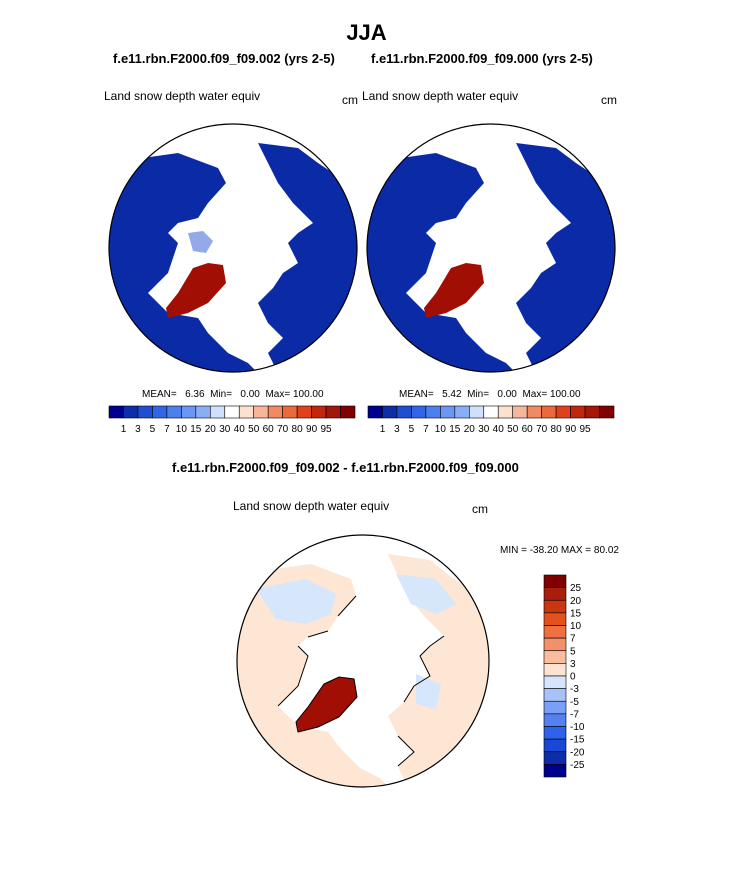 The image size is (733, 882). Describe the element at coordinates (225, 429) in the screenshot. I see `colorbar-tick-label: 30` at that location.